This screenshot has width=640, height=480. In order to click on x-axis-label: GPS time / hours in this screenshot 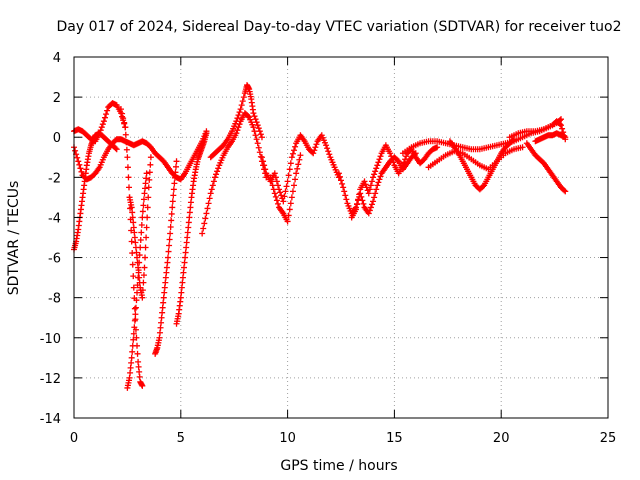, I will do `click(338, 466)`.